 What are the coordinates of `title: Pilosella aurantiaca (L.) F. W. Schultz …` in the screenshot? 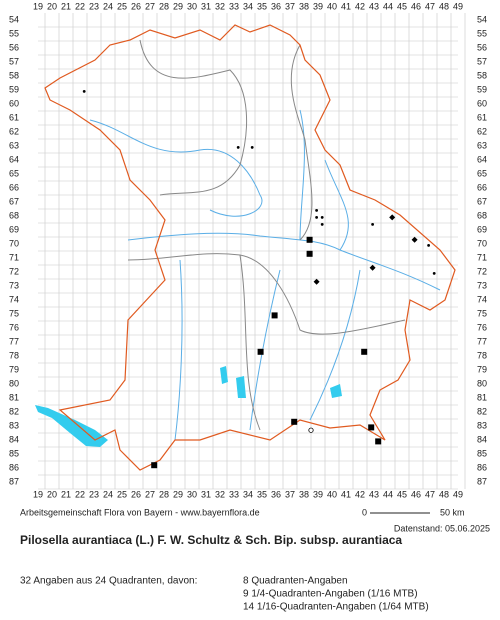 It's located at (211, 540).